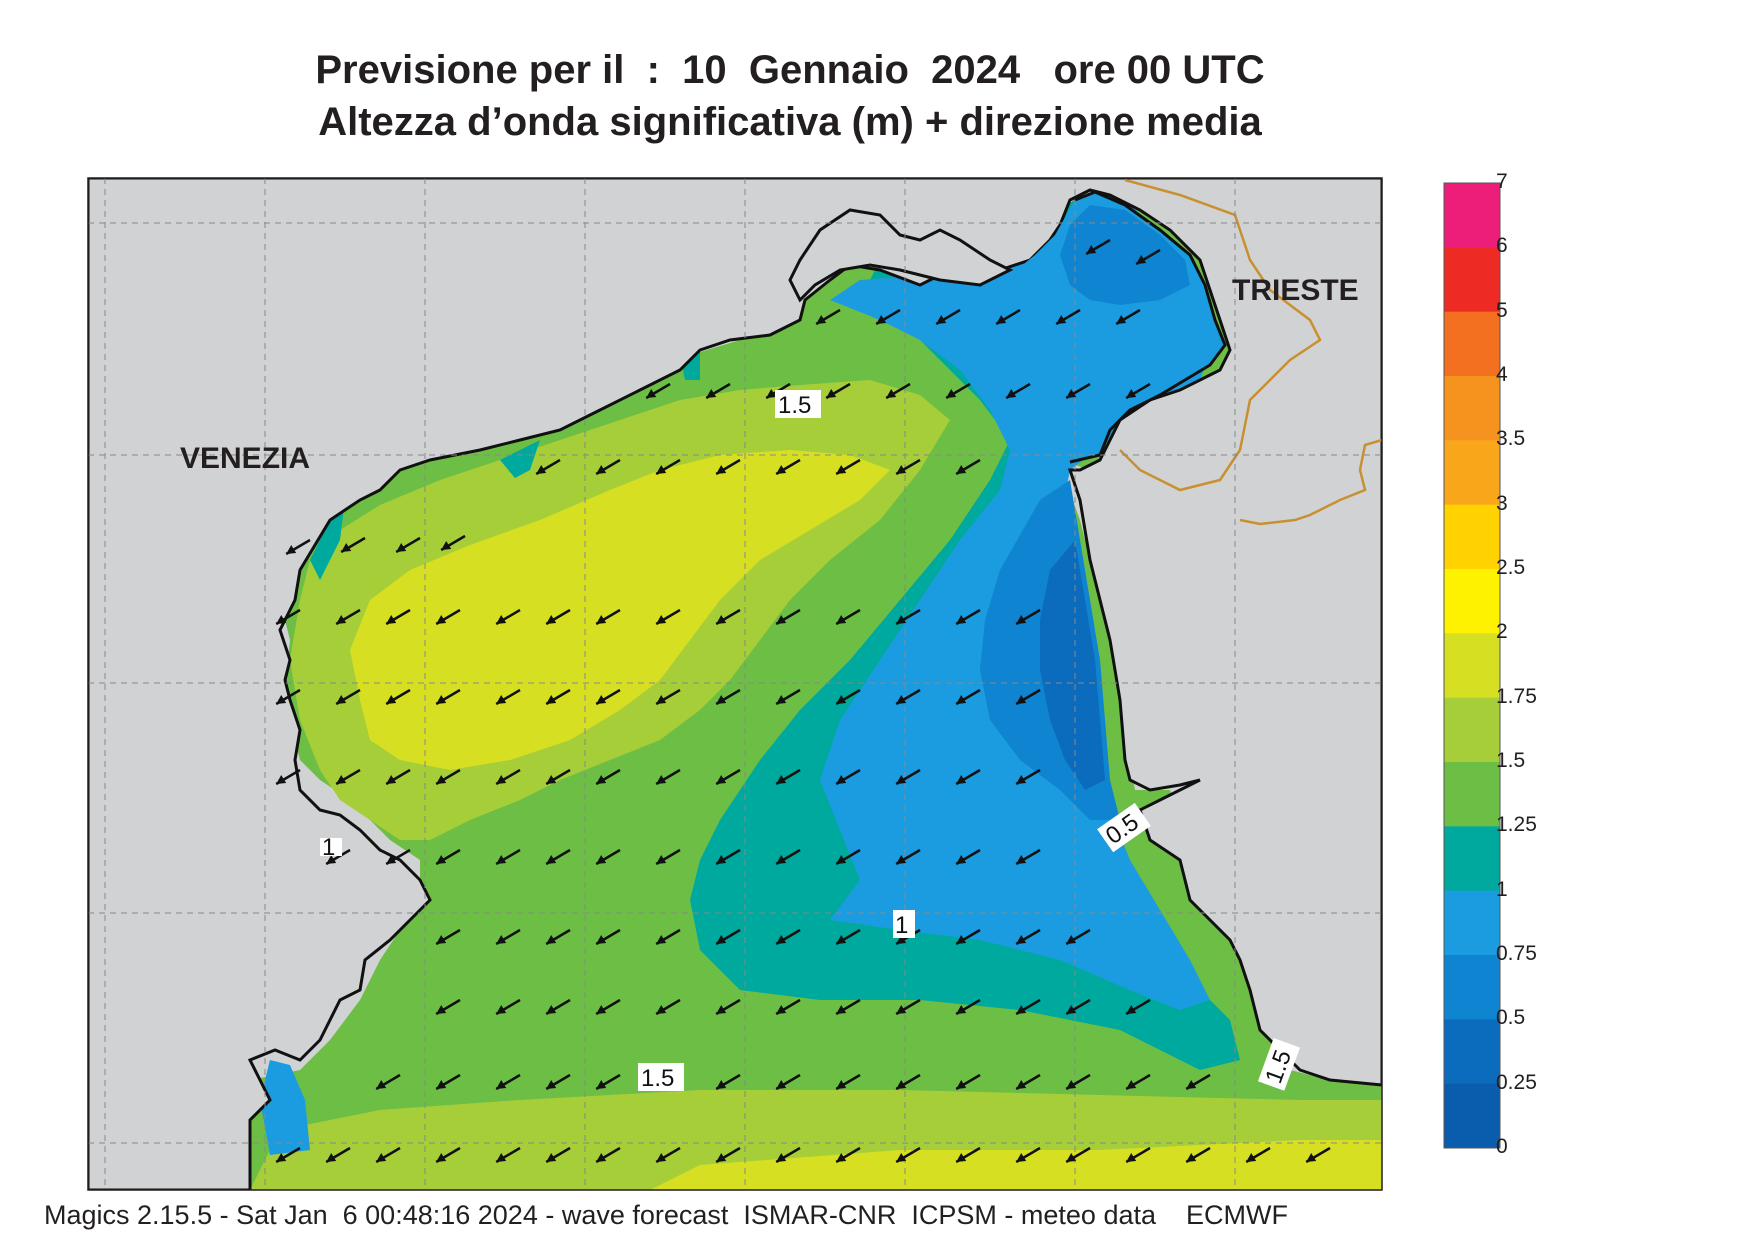  Describe the element at coordinates (1502, 632) in the screenshot. I see `legend-level-label: 2` at that location.